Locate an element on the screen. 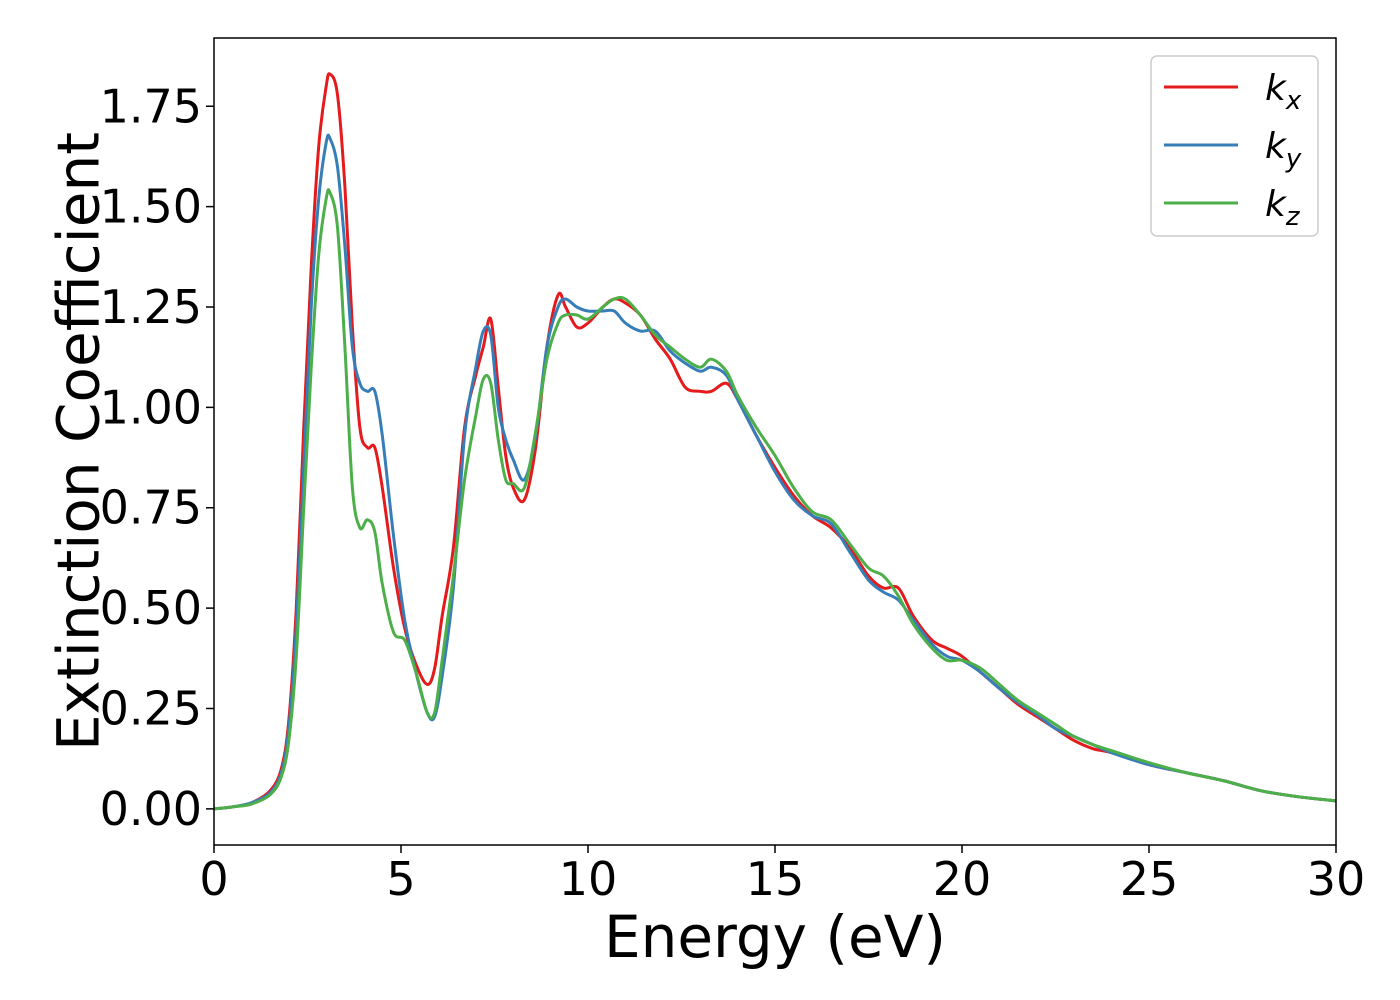 The image size is (1400, 1000). legend-label-x: kx is located at coordinates (1283, 92).